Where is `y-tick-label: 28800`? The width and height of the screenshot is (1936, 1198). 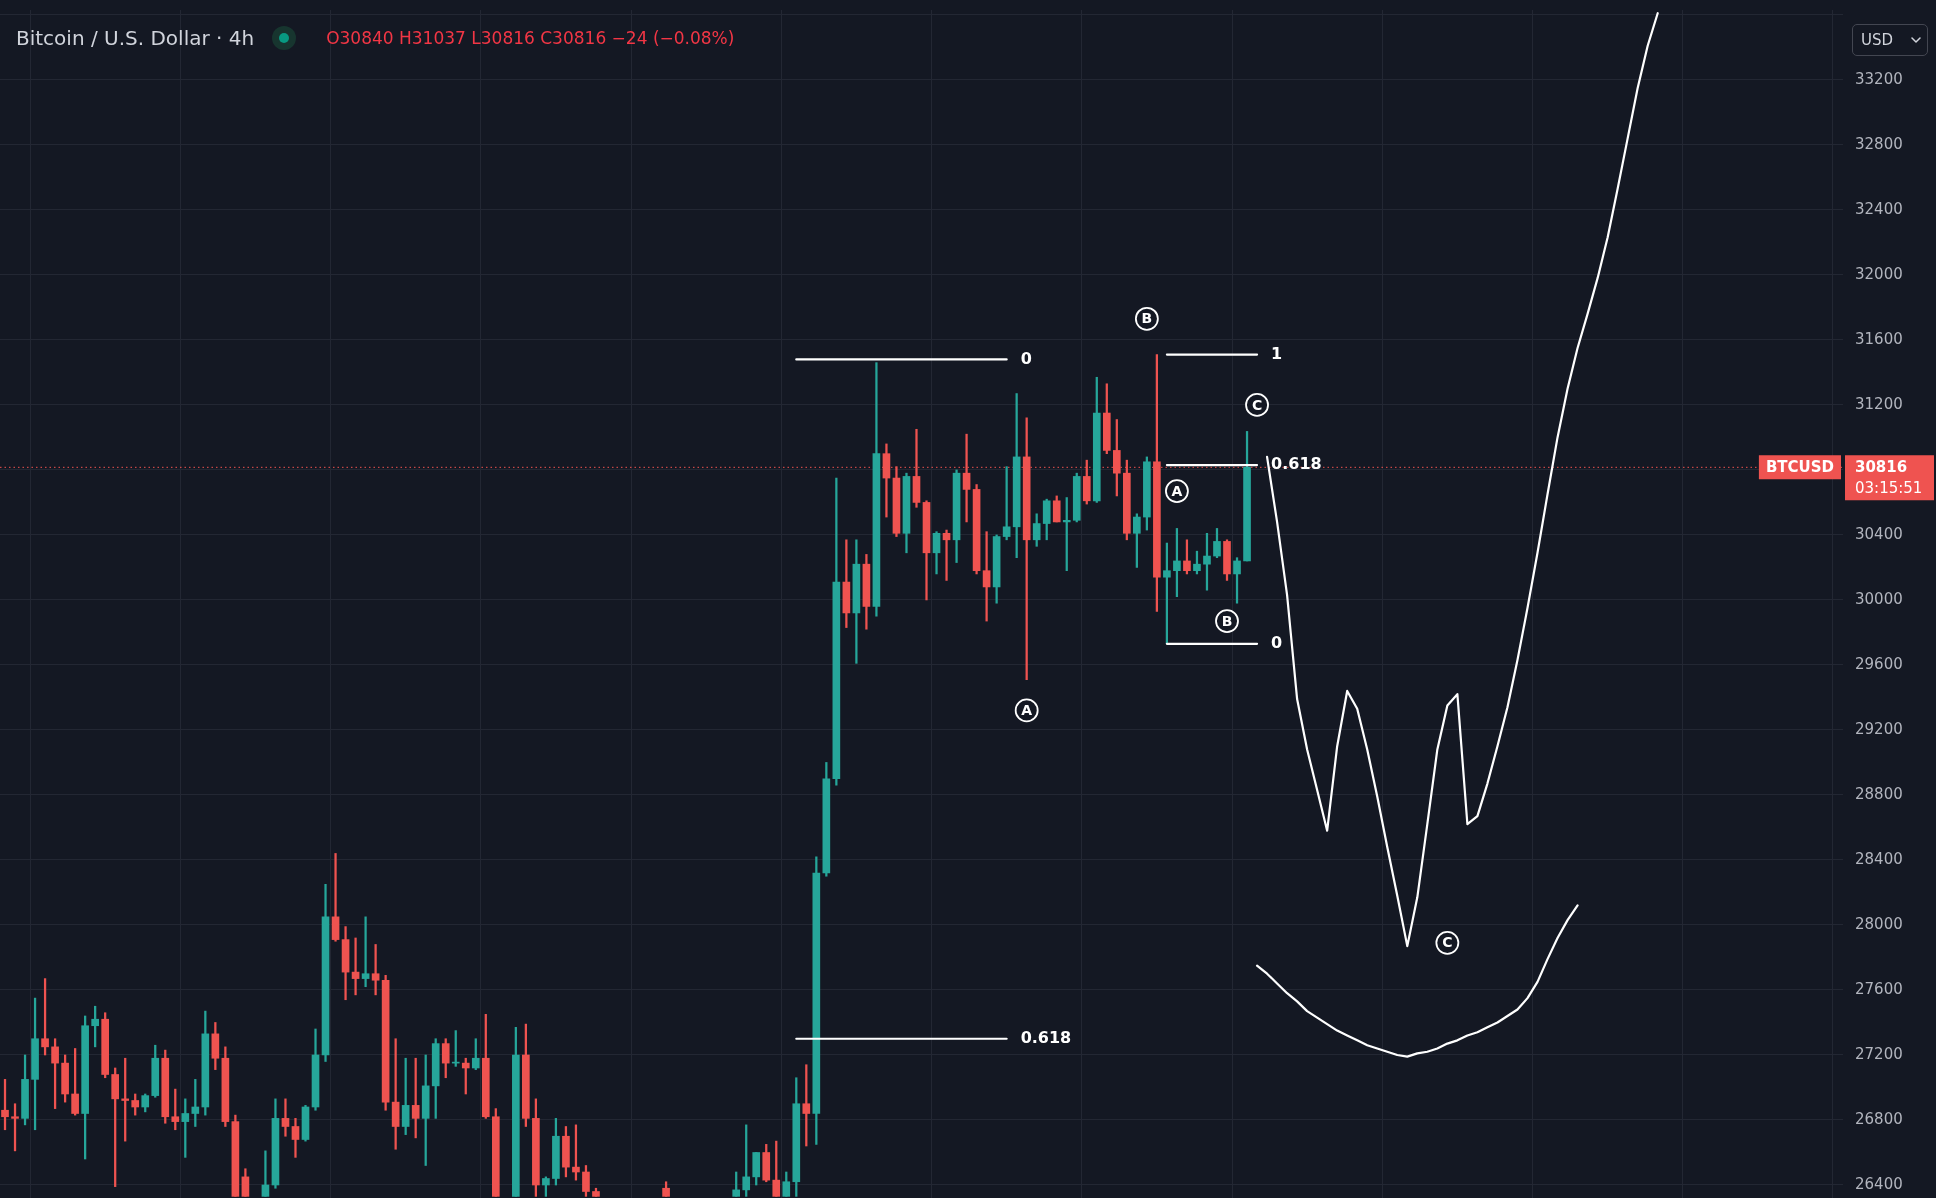
y-tick-label: 28800 is located at coordinates (1879, 793).